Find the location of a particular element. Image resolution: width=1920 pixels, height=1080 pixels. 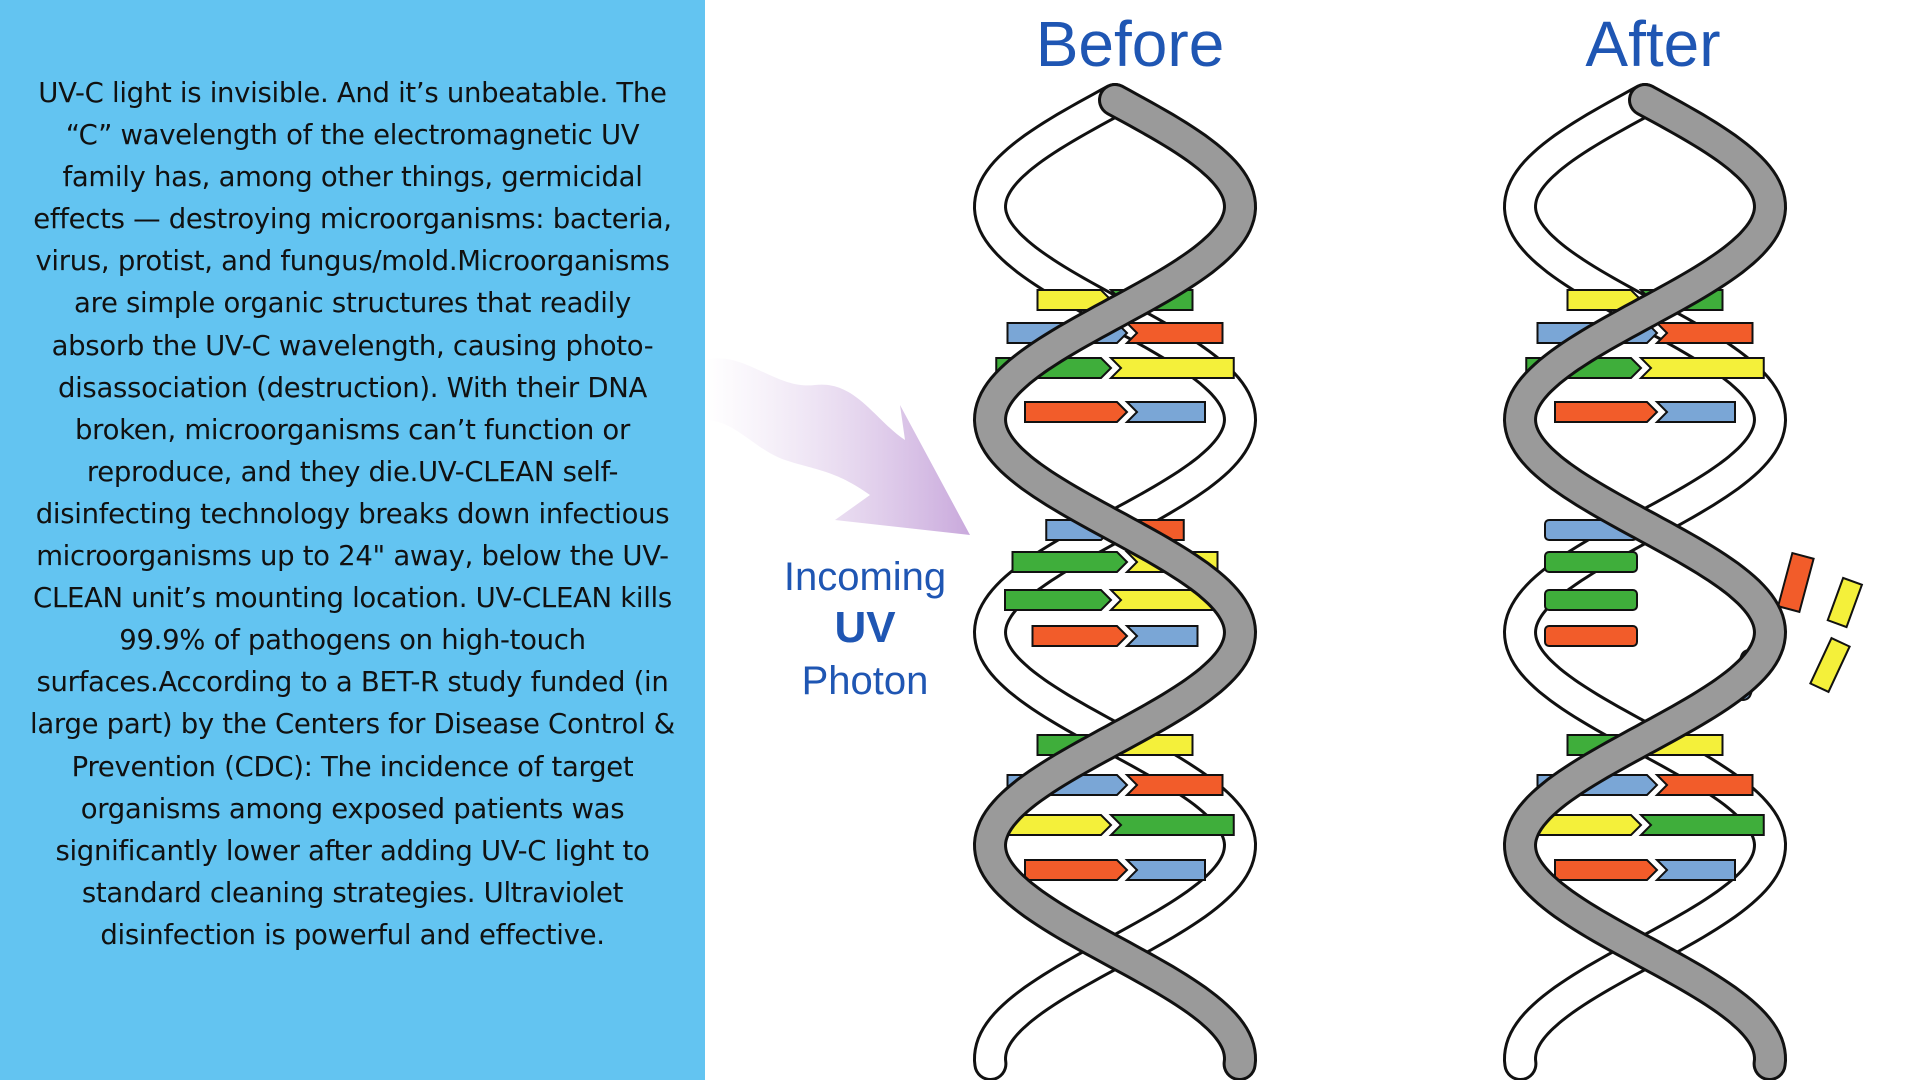

uv-photon-arrow is located at coordinates (837, 446).